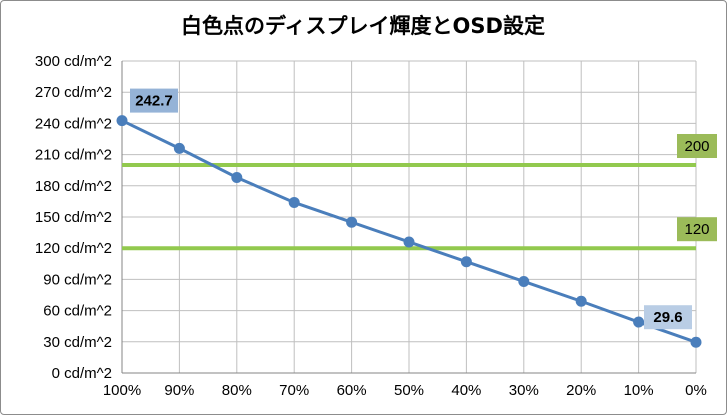 The width and height of the screenshot is (727, 415). What do you see at coordinates (73, 61) in the screenshot?
I see `y-tick-label: 300 cd/m^2` at bounding box center [73, 61].